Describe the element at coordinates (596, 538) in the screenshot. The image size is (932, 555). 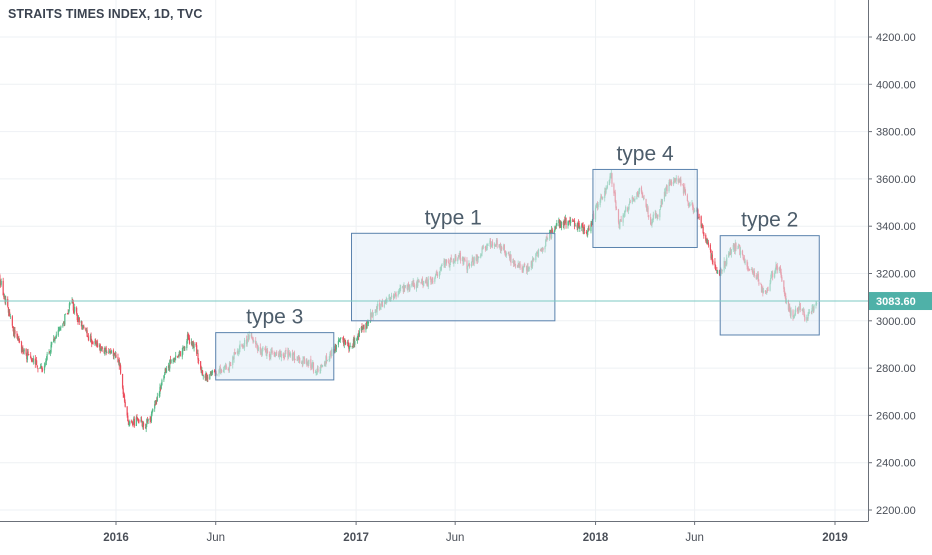
I see `x-tick-label: 2018` at that location.